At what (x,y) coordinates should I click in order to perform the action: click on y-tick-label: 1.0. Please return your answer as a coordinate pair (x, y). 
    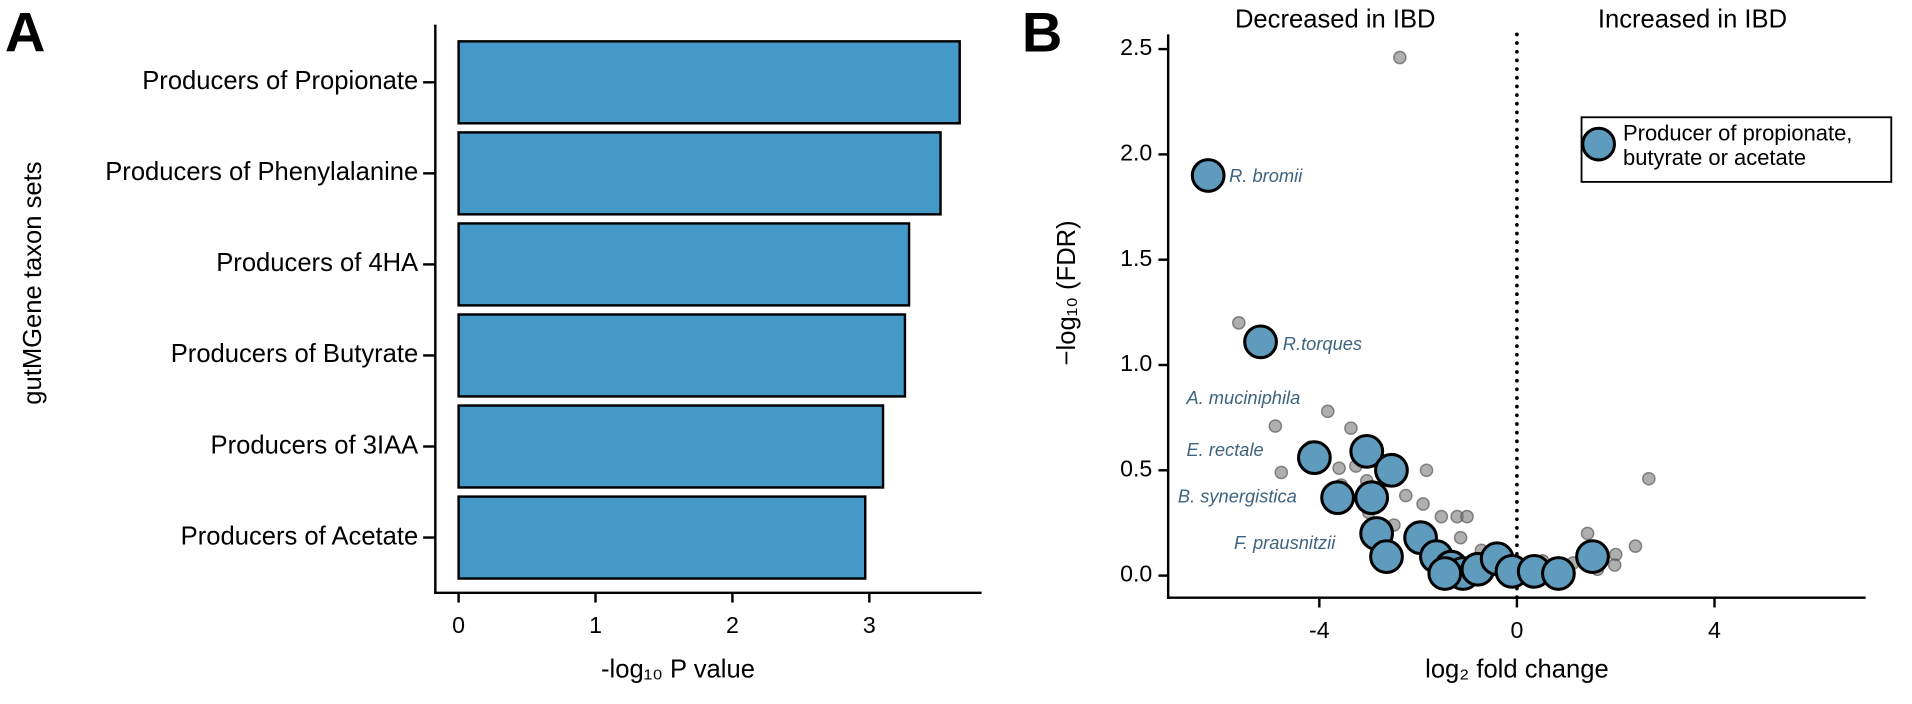
    Looking at the image, I should click on (1136, 363).